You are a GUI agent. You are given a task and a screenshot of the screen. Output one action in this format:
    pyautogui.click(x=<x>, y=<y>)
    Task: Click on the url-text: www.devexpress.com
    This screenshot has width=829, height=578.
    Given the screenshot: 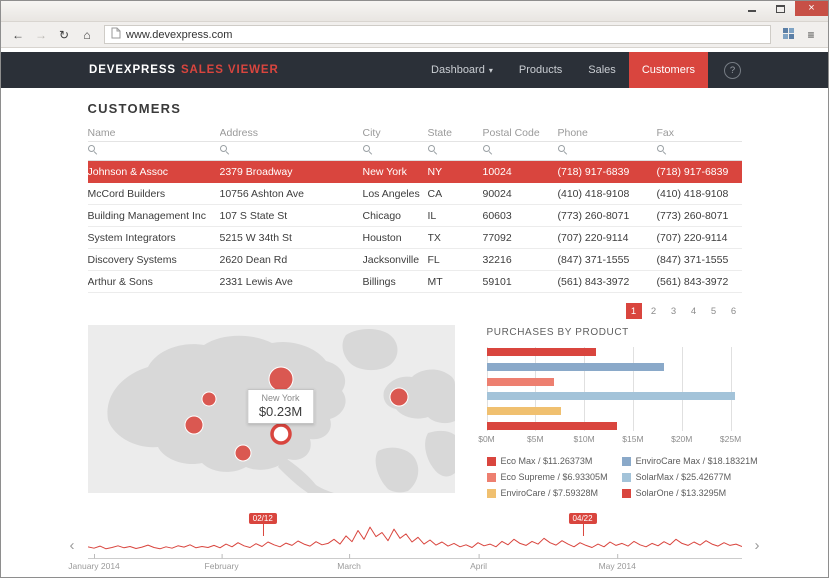 What is the action you would take?
    pyautogui.click(x=179, y=34)
    